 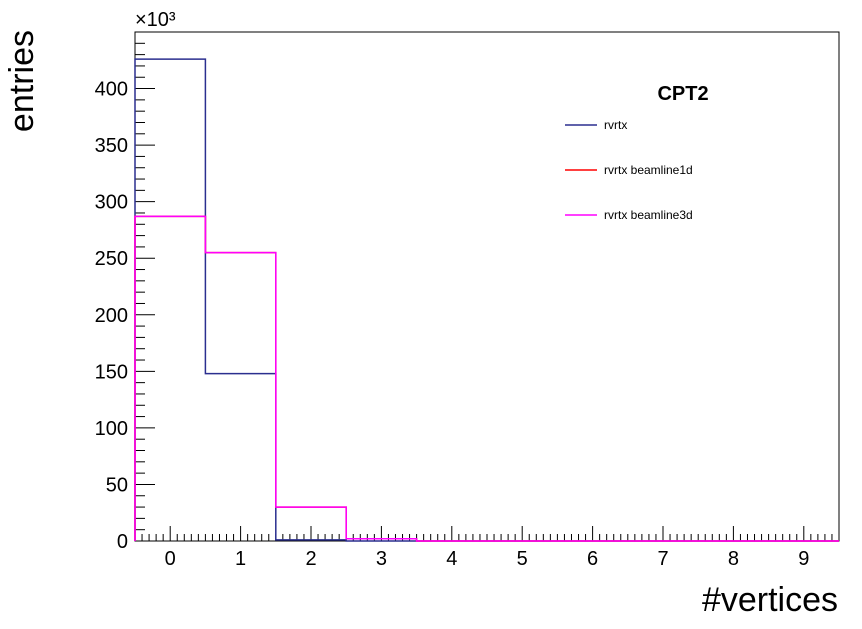 I want to click on x-axis-ticks: 0 1 2 3 4 5 6 7 8 9, so click(x=487, y=548).